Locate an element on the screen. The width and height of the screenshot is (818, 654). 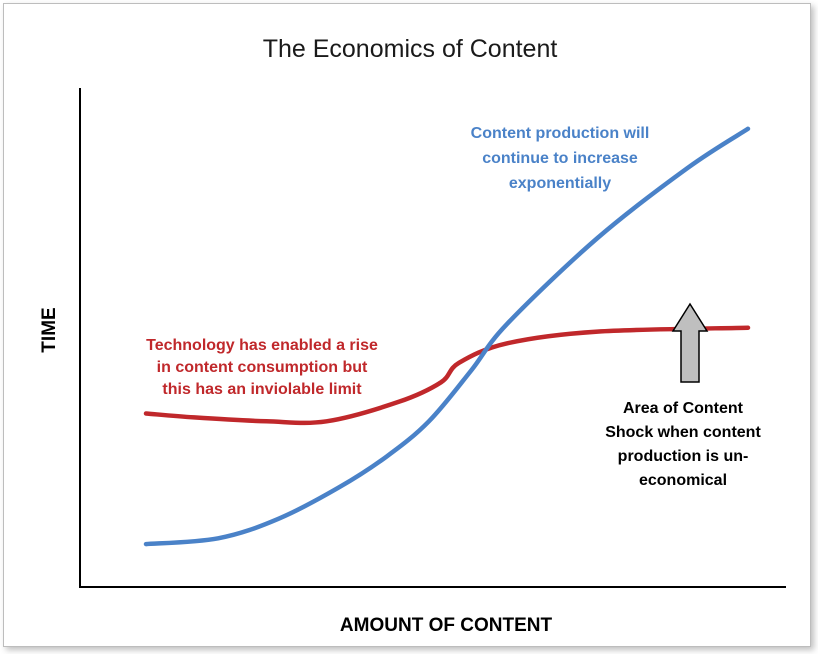
annotation-consumption-line: Technology has enabled a rise is located at coordinates (262, 345).